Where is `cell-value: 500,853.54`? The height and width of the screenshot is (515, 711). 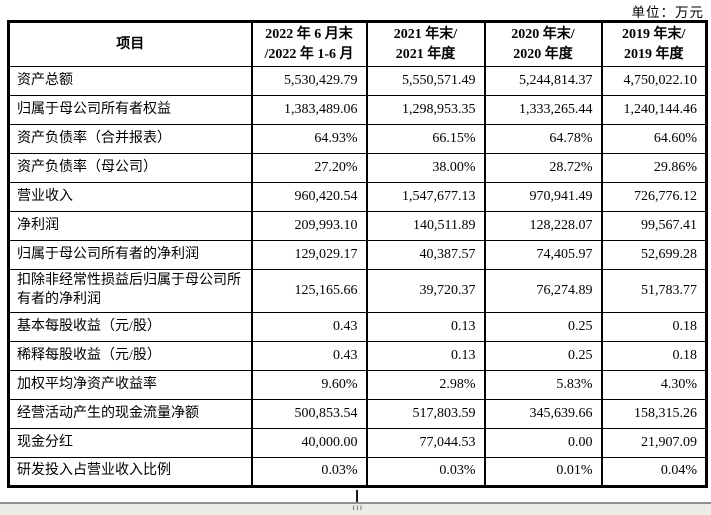
cell-value: 500,853.54 is located at coordinates (309, 413).